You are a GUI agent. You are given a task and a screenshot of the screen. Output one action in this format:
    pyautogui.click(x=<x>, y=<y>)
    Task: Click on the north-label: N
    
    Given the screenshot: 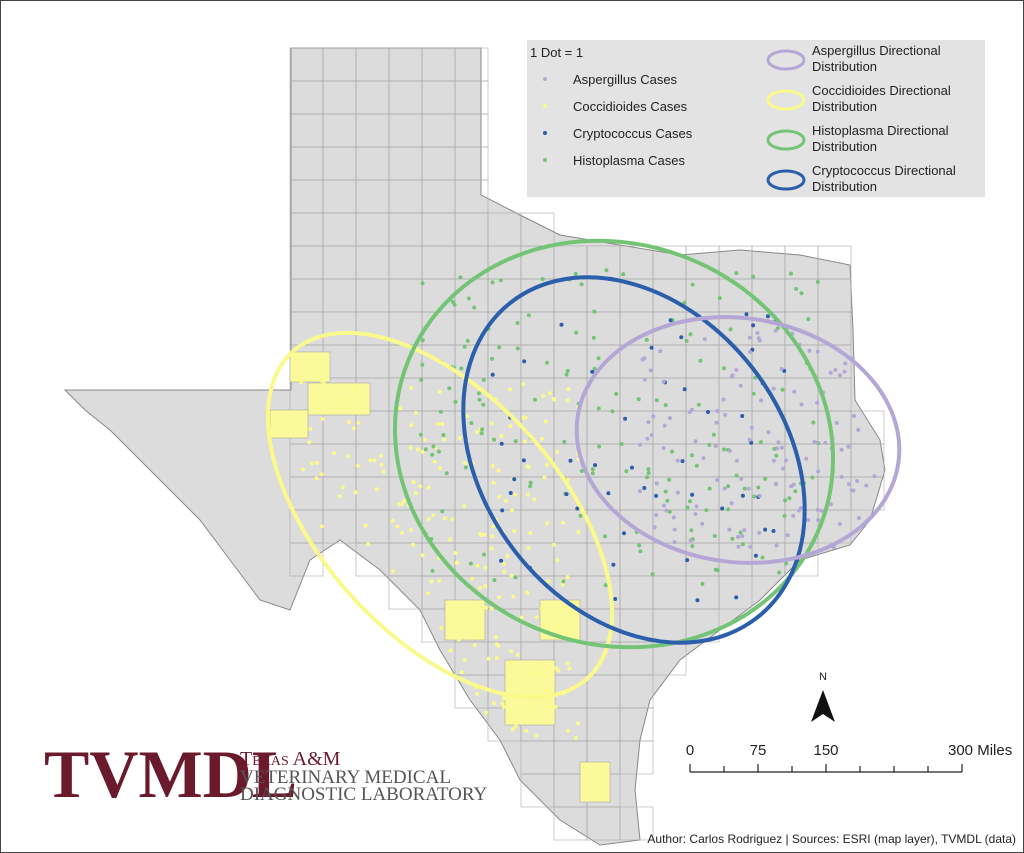 What is the action you would take?
    pyautogui.click(x=823, y=677)
    